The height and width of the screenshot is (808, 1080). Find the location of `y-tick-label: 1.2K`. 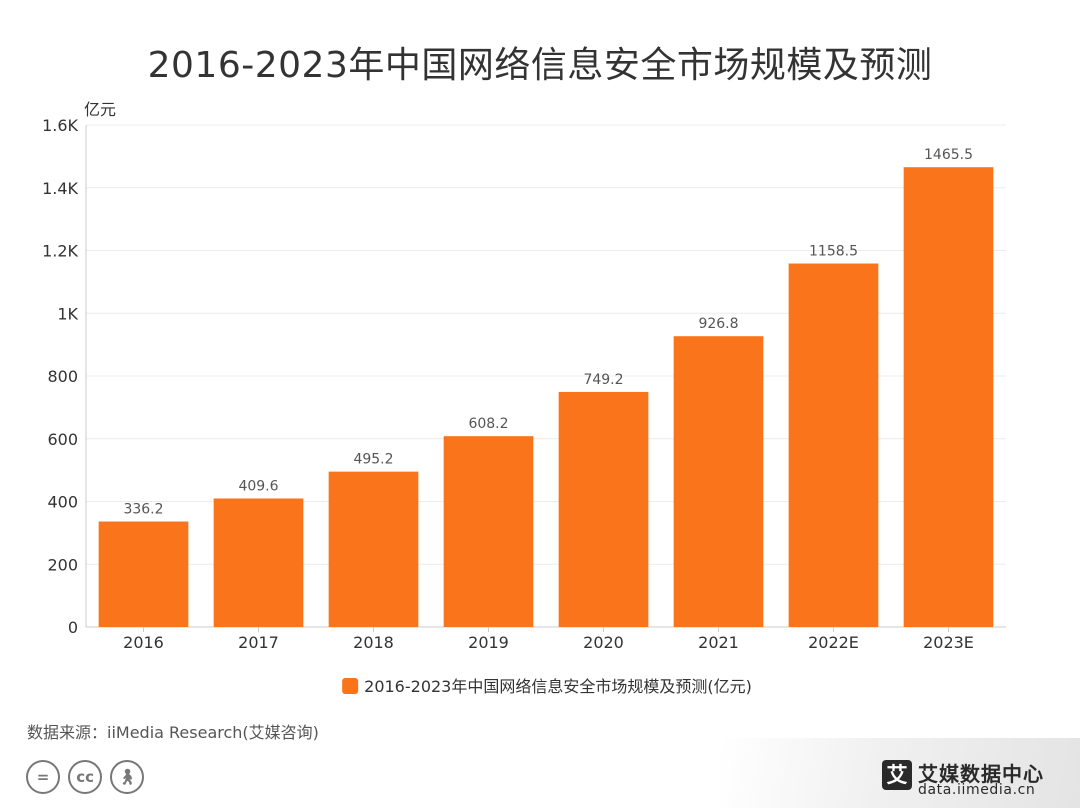

y-tick-label: 1.2K is located at coordinates (60, 251).